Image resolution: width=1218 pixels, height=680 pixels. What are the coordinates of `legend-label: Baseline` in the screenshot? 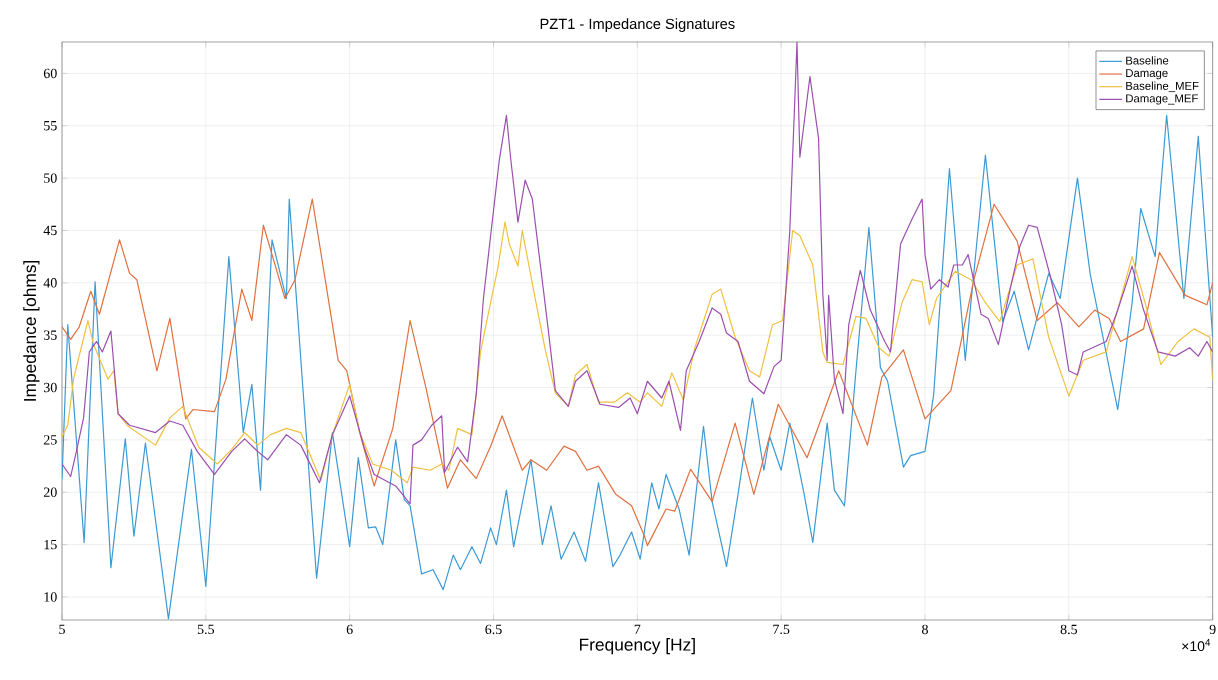 It's located at (1147, 60).